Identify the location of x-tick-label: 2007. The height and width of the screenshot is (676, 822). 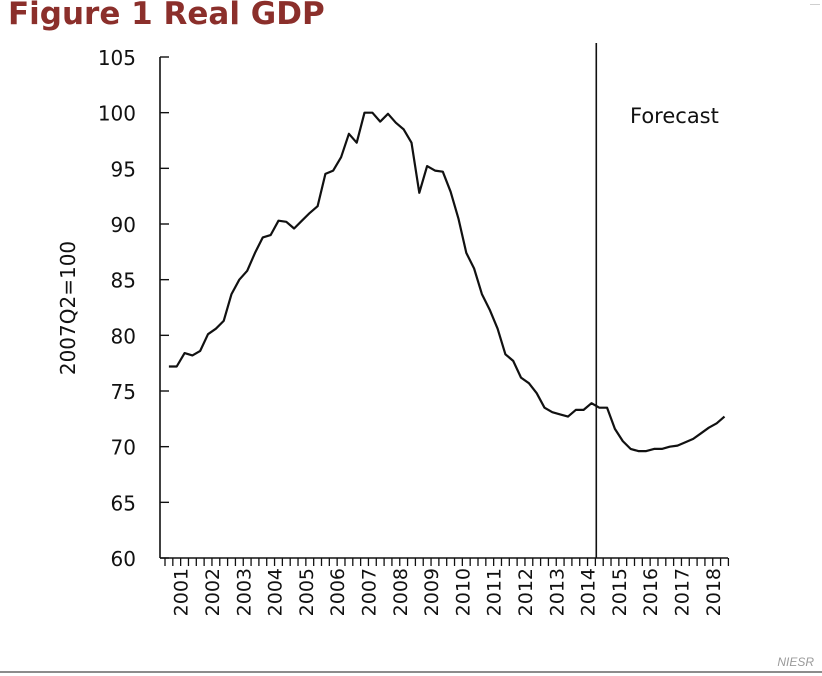
(369, 592).